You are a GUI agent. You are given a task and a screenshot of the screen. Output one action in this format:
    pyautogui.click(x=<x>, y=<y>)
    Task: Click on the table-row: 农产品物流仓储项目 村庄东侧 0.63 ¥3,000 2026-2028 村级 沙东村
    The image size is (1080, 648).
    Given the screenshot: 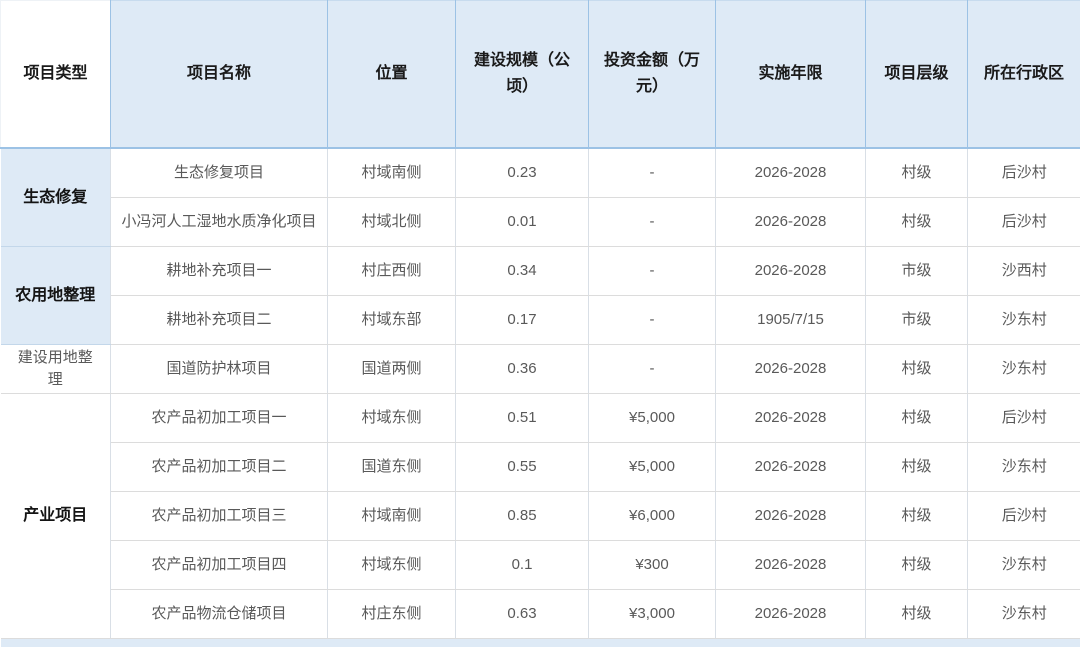 What is the action you would take?
    pyautogui.click(x=540, y=614)
    